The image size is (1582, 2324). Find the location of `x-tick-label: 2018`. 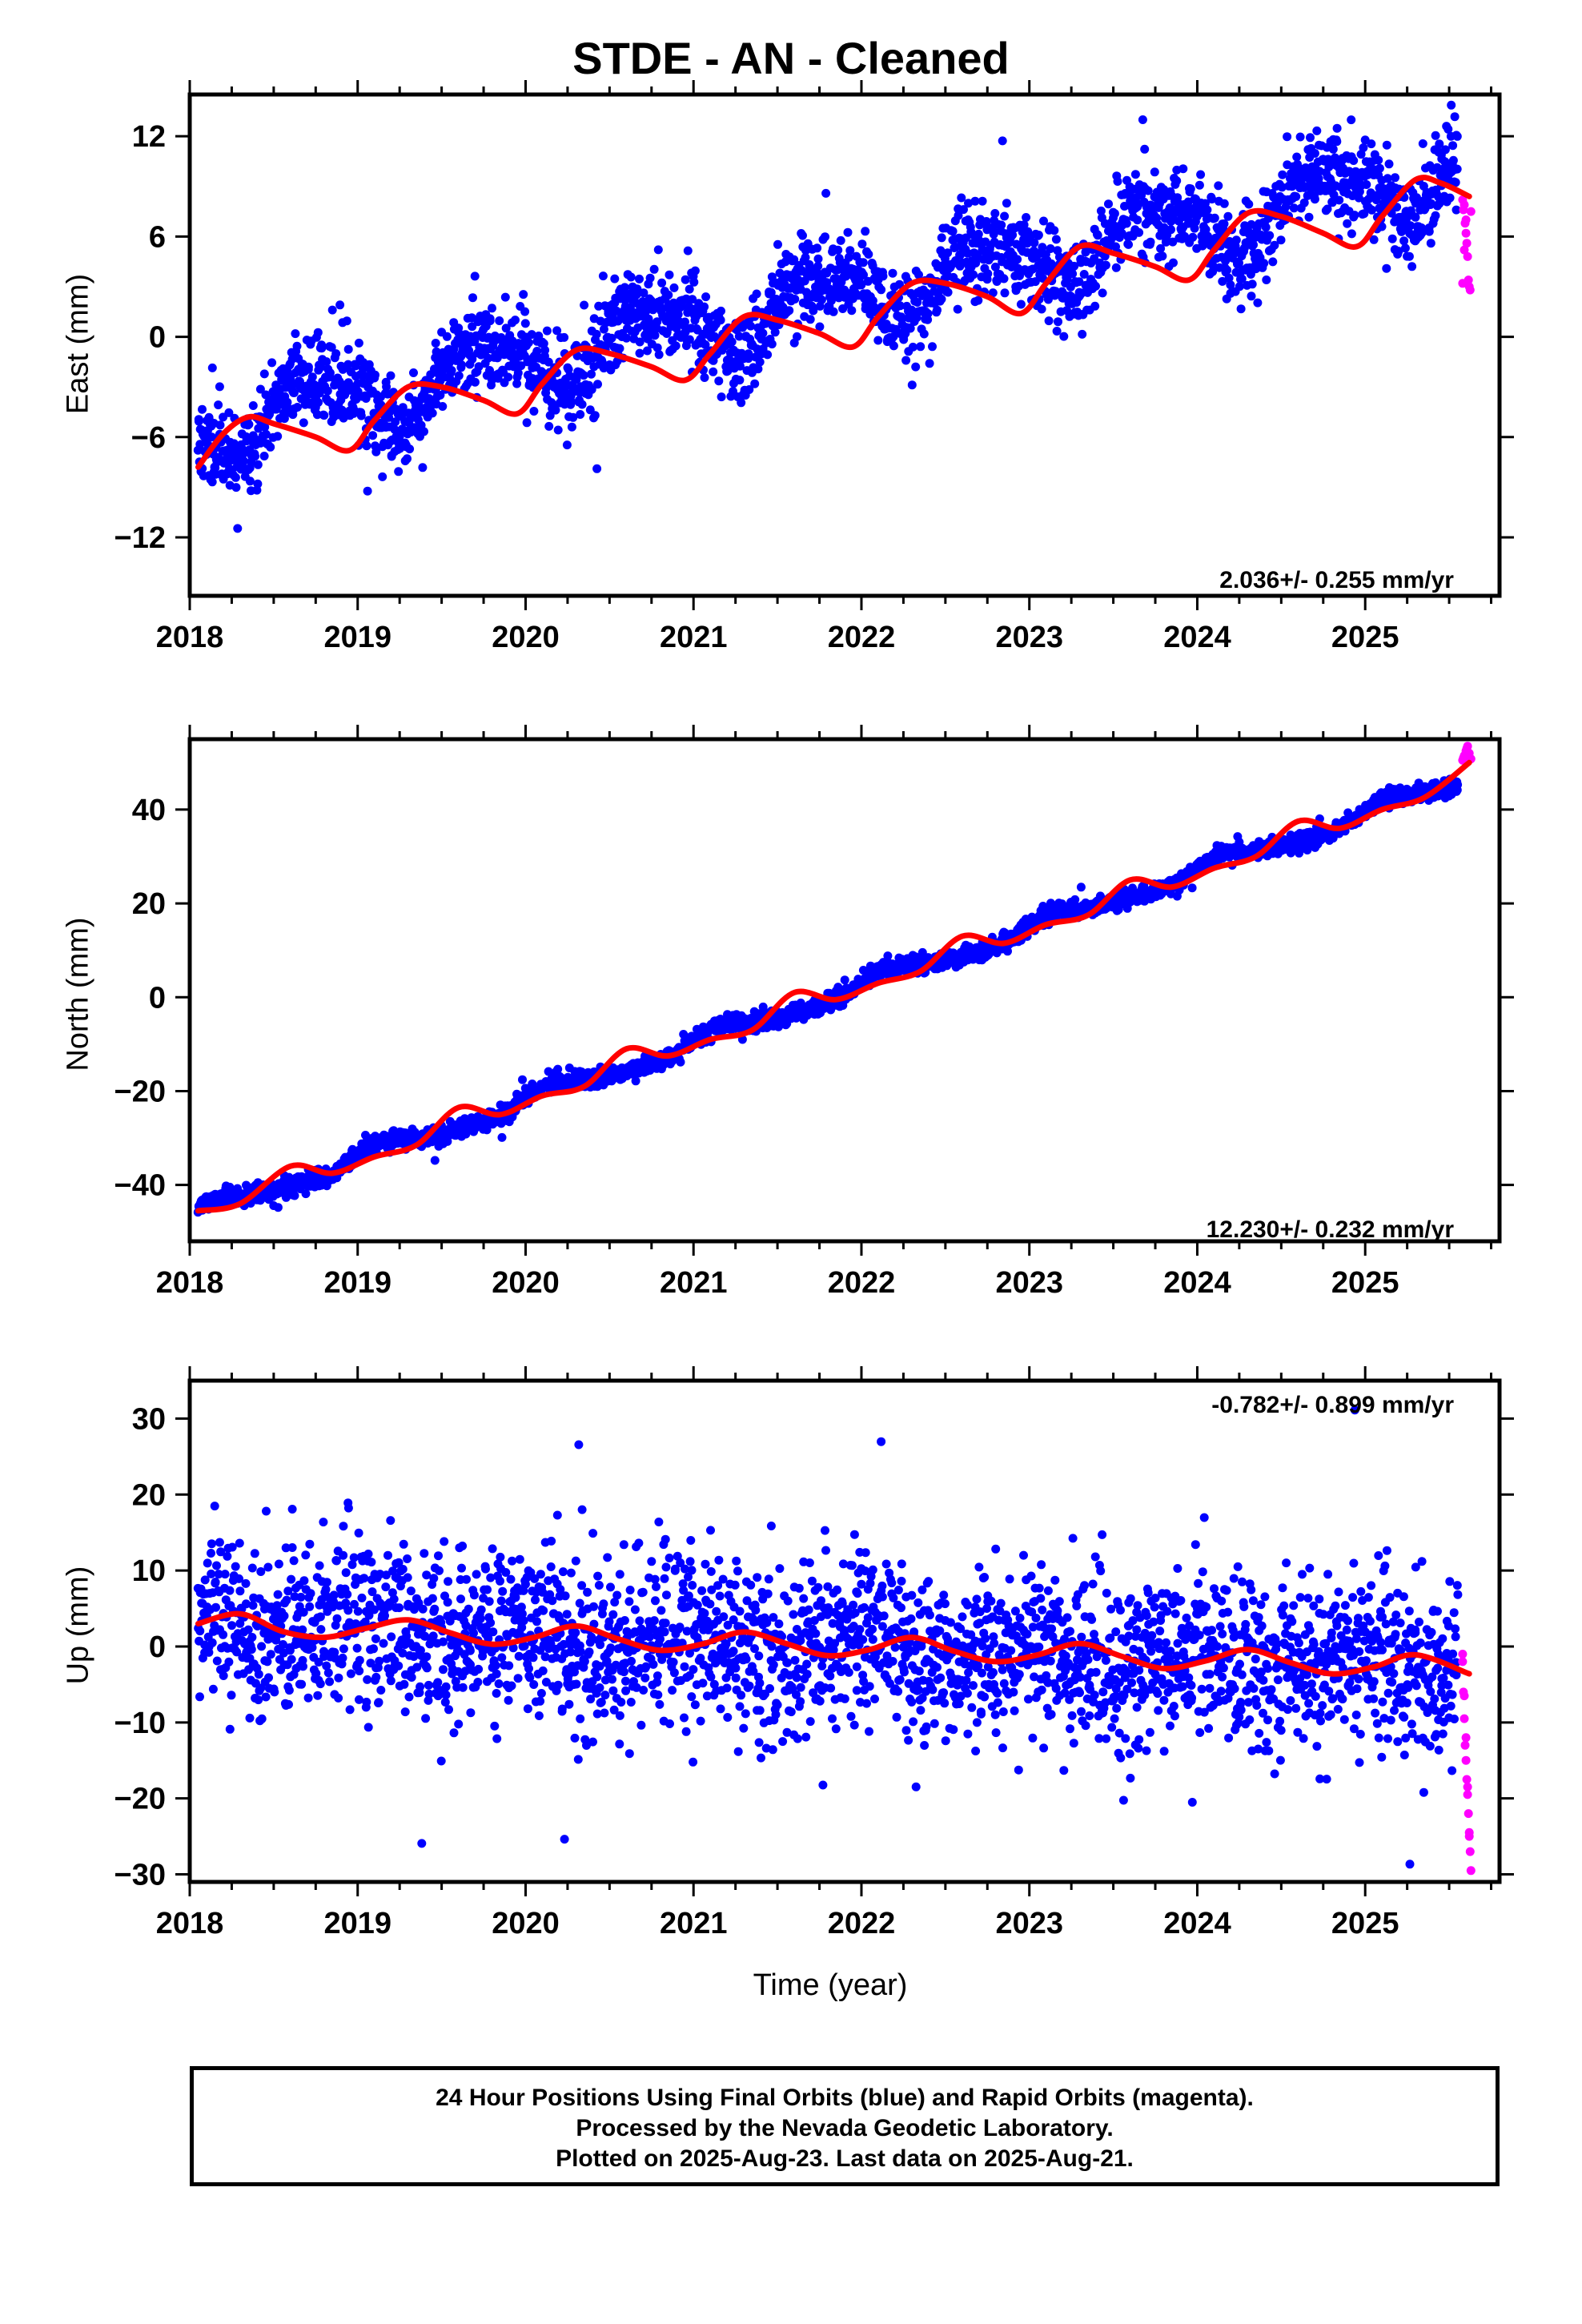

x-tick-label: 2018 is located at coordinates (190, 637).